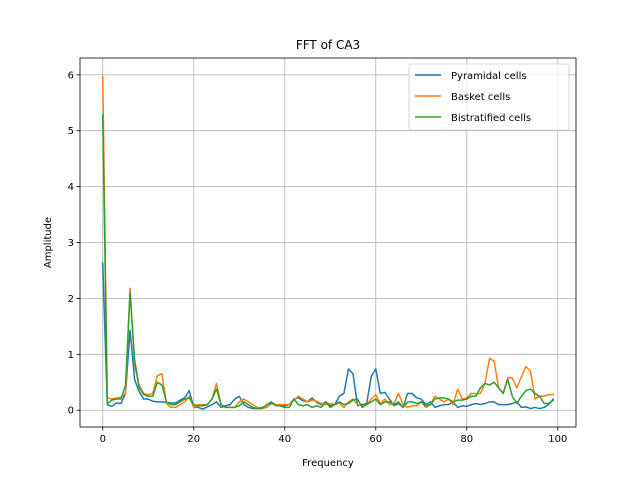  I want to click on x-axis-label: Frequency, so click(328, 463).